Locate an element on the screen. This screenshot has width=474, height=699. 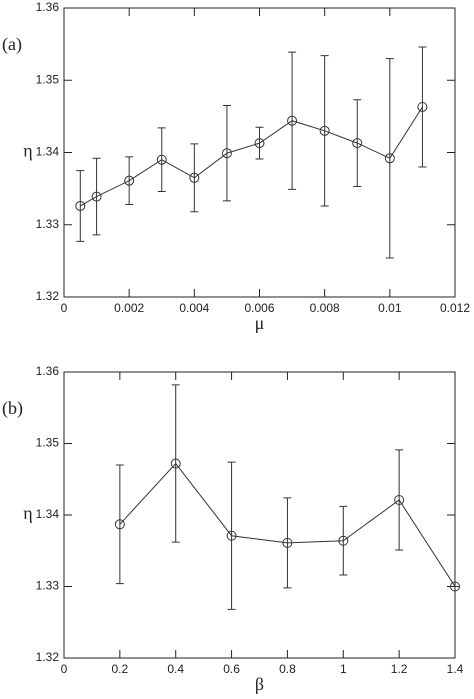
x-tick-label: 1.2 is located at coordinates (399, 669).